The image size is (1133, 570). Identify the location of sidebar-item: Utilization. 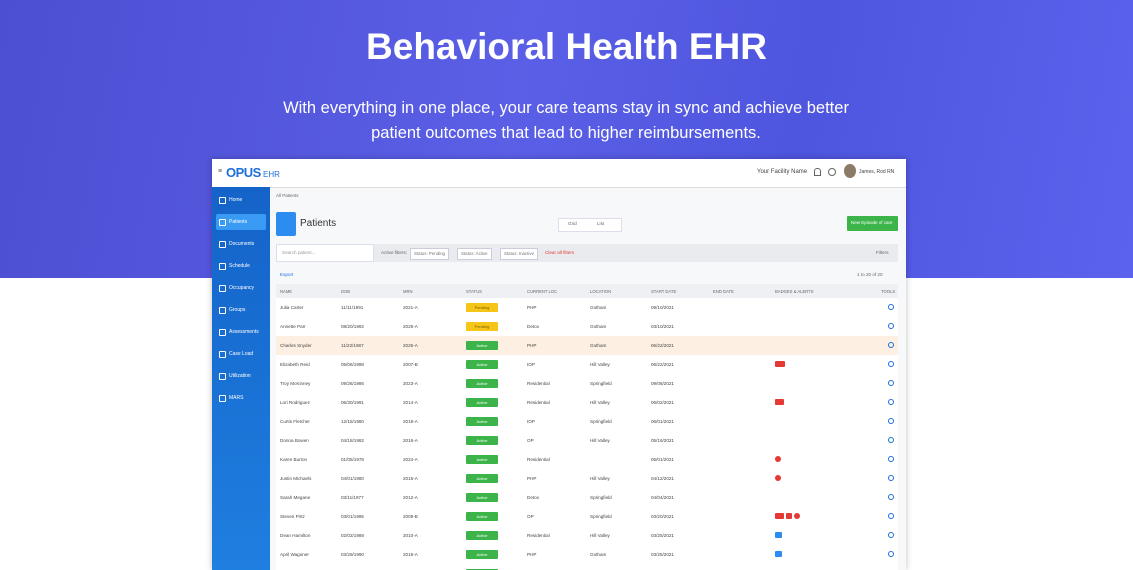
(241, 376).